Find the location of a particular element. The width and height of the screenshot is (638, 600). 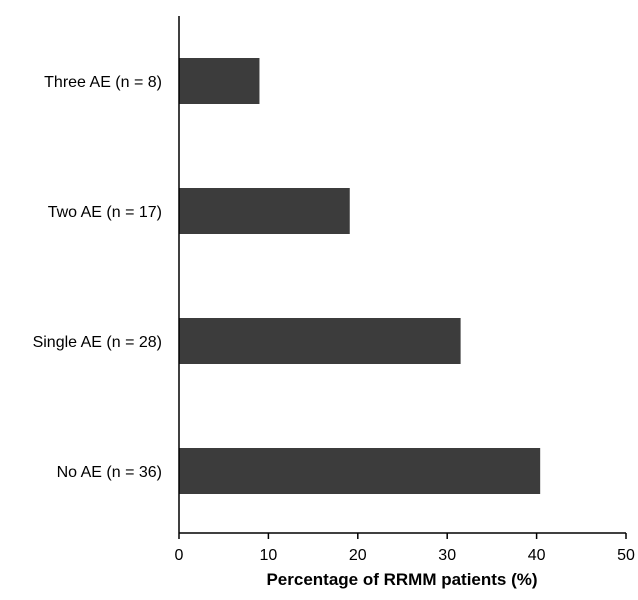

x-tick-label-3: 30 is located at coordinates (447, 555).